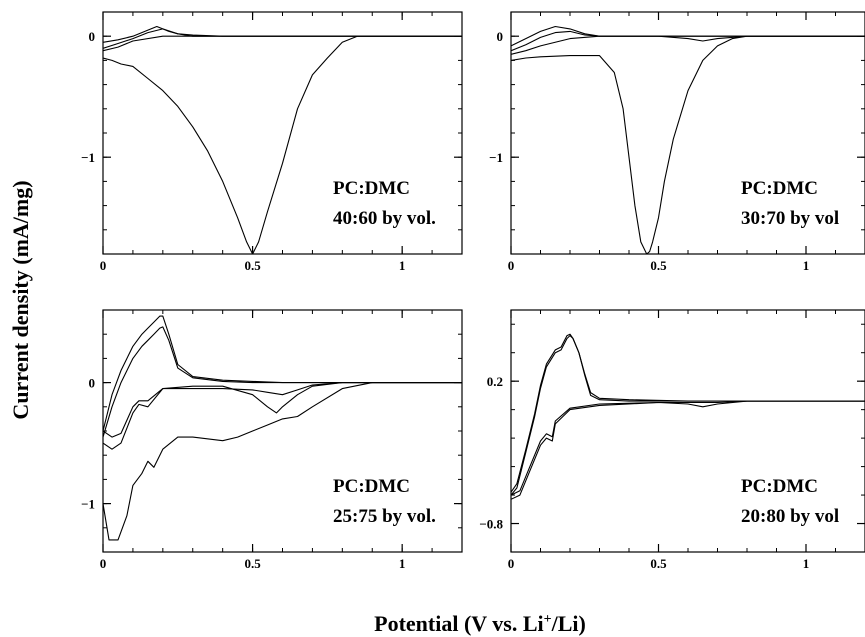 This screenshot has width=865, height=637. Describe the element at coordinates (548, 619) in the screenshot. I see `x-axis-title-sup: +` at that location.